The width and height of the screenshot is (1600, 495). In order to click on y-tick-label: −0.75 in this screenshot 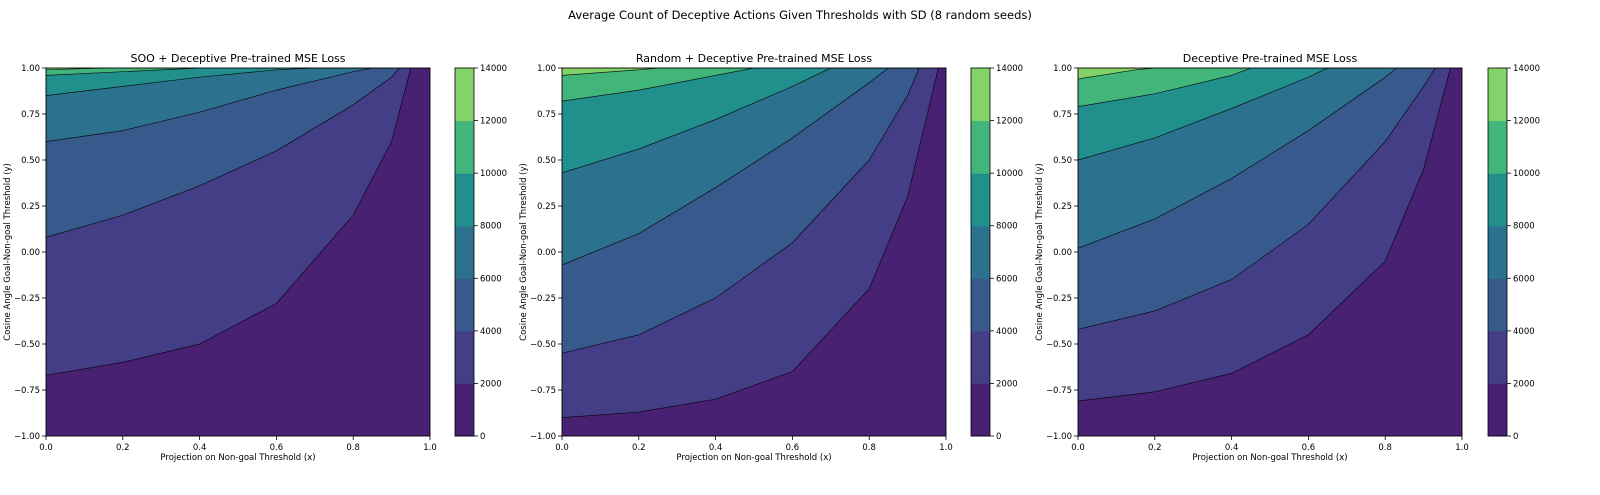, I will do `click(543, 391)`.